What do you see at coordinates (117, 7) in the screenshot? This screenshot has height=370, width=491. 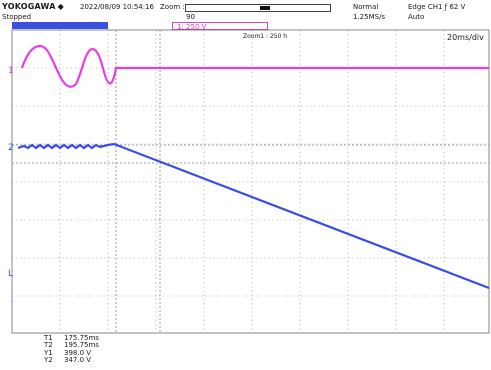 I see `date-time: 2022/08/09 10:54:16` at bounding box center [117, 7].